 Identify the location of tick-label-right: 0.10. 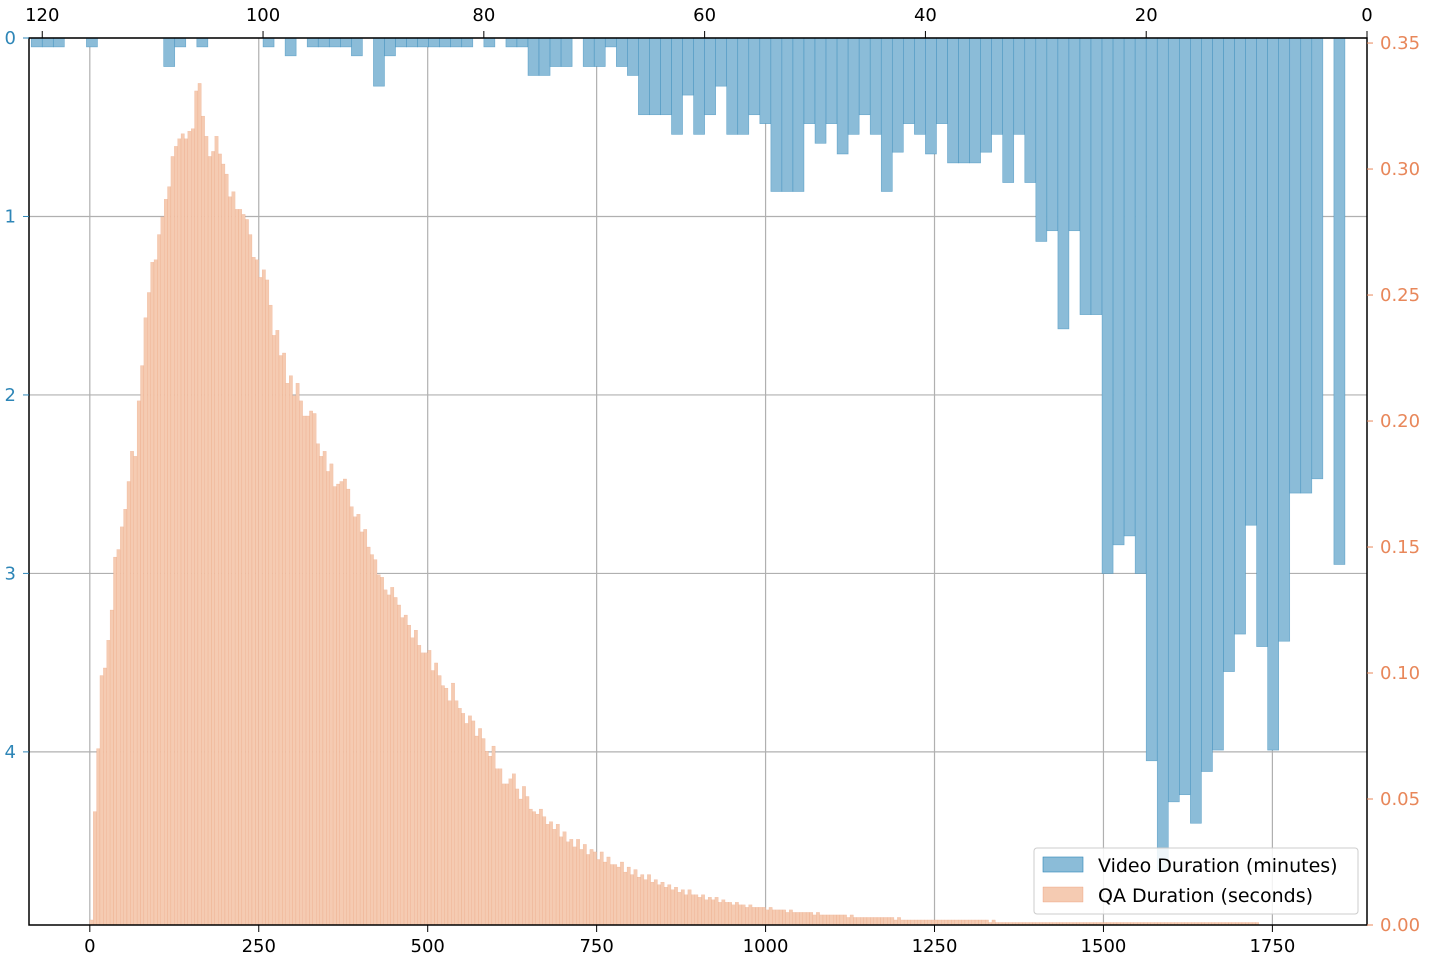
(1400, 673).